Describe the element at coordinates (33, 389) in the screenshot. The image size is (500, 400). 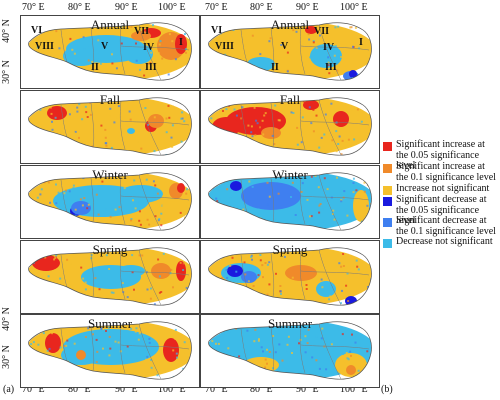
I see `lon-label-bottom-a-70: 70° E` at that location.